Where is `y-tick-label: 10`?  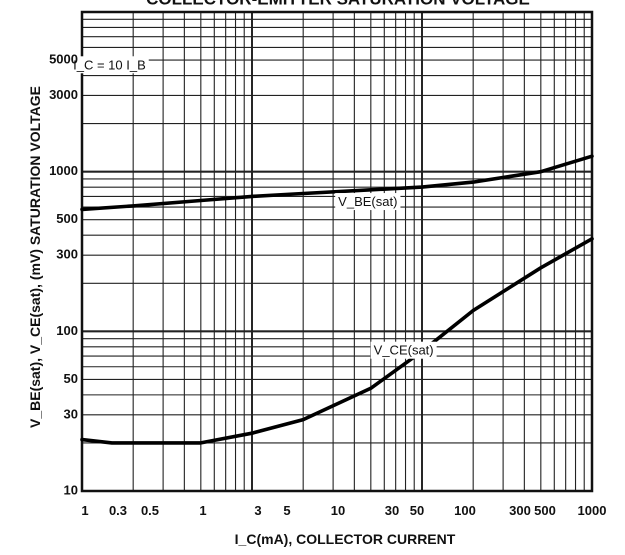 y-tick-label: 10 is located at coordinates (71, 489).